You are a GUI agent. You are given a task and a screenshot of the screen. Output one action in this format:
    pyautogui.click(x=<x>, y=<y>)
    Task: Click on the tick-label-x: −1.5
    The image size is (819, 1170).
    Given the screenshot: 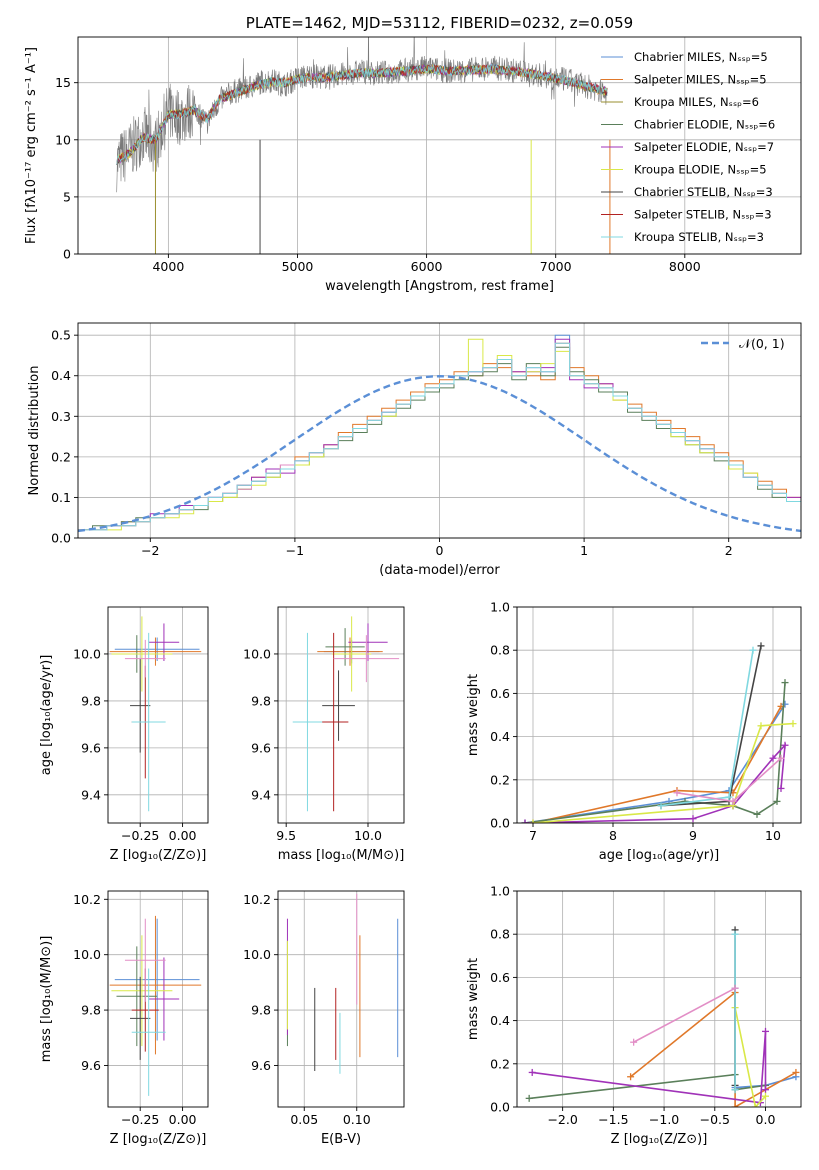 What is the action you would take?
    pyautogui.click(x=613, y=1119)
    